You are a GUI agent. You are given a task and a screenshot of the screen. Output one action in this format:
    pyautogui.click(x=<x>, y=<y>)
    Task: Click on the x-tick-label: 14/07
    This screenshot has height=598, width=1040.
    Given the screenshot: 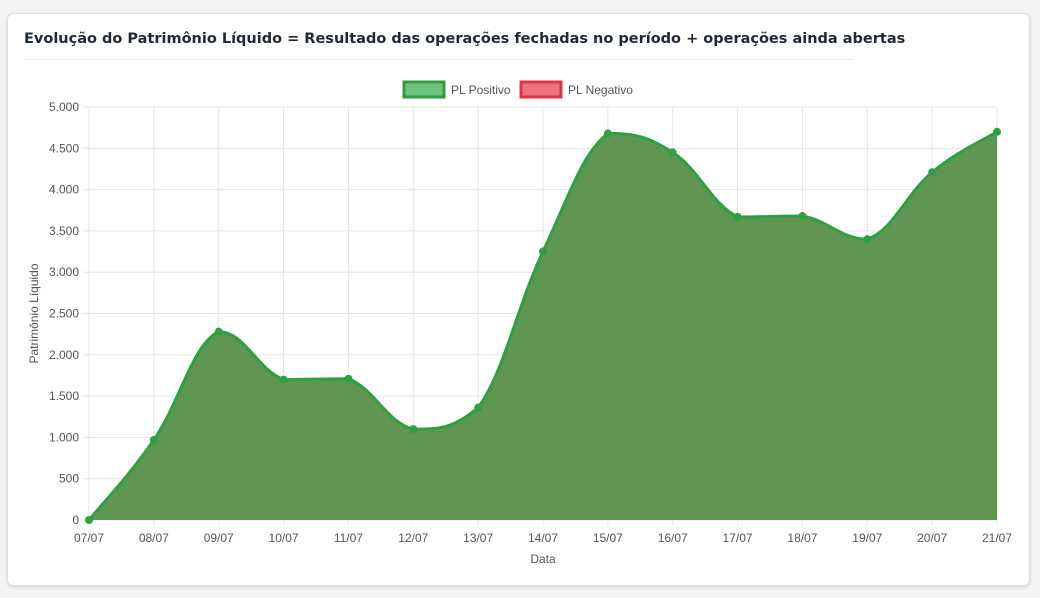 What is the action you would take?
    pyautogui.click(x=543, y=538)
    